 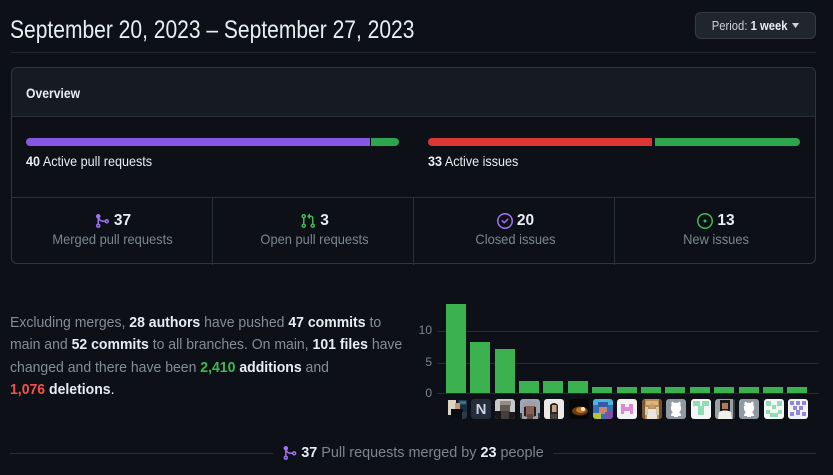 I want to click on svg-text: N, so click(x=481, y=409).